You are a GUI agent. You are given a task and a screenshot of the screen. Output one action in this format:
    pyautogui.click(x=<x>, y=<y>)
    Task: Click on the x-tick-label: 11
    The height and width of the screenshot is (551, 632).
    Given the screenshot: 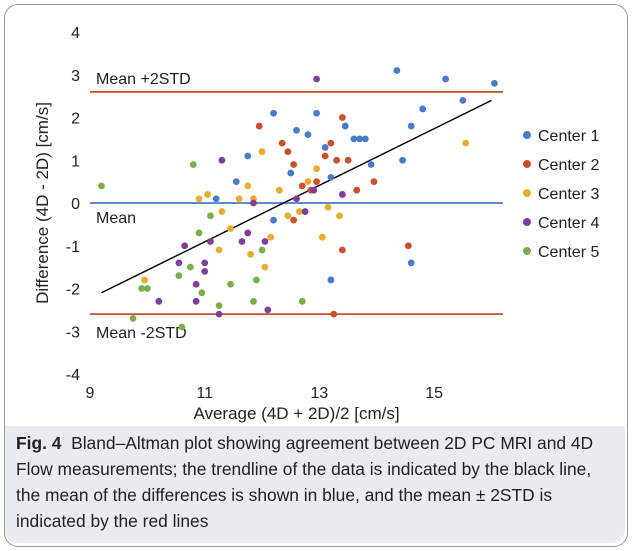 What is the action you would take?
    pyautogui.click(x=204, y=393)
    